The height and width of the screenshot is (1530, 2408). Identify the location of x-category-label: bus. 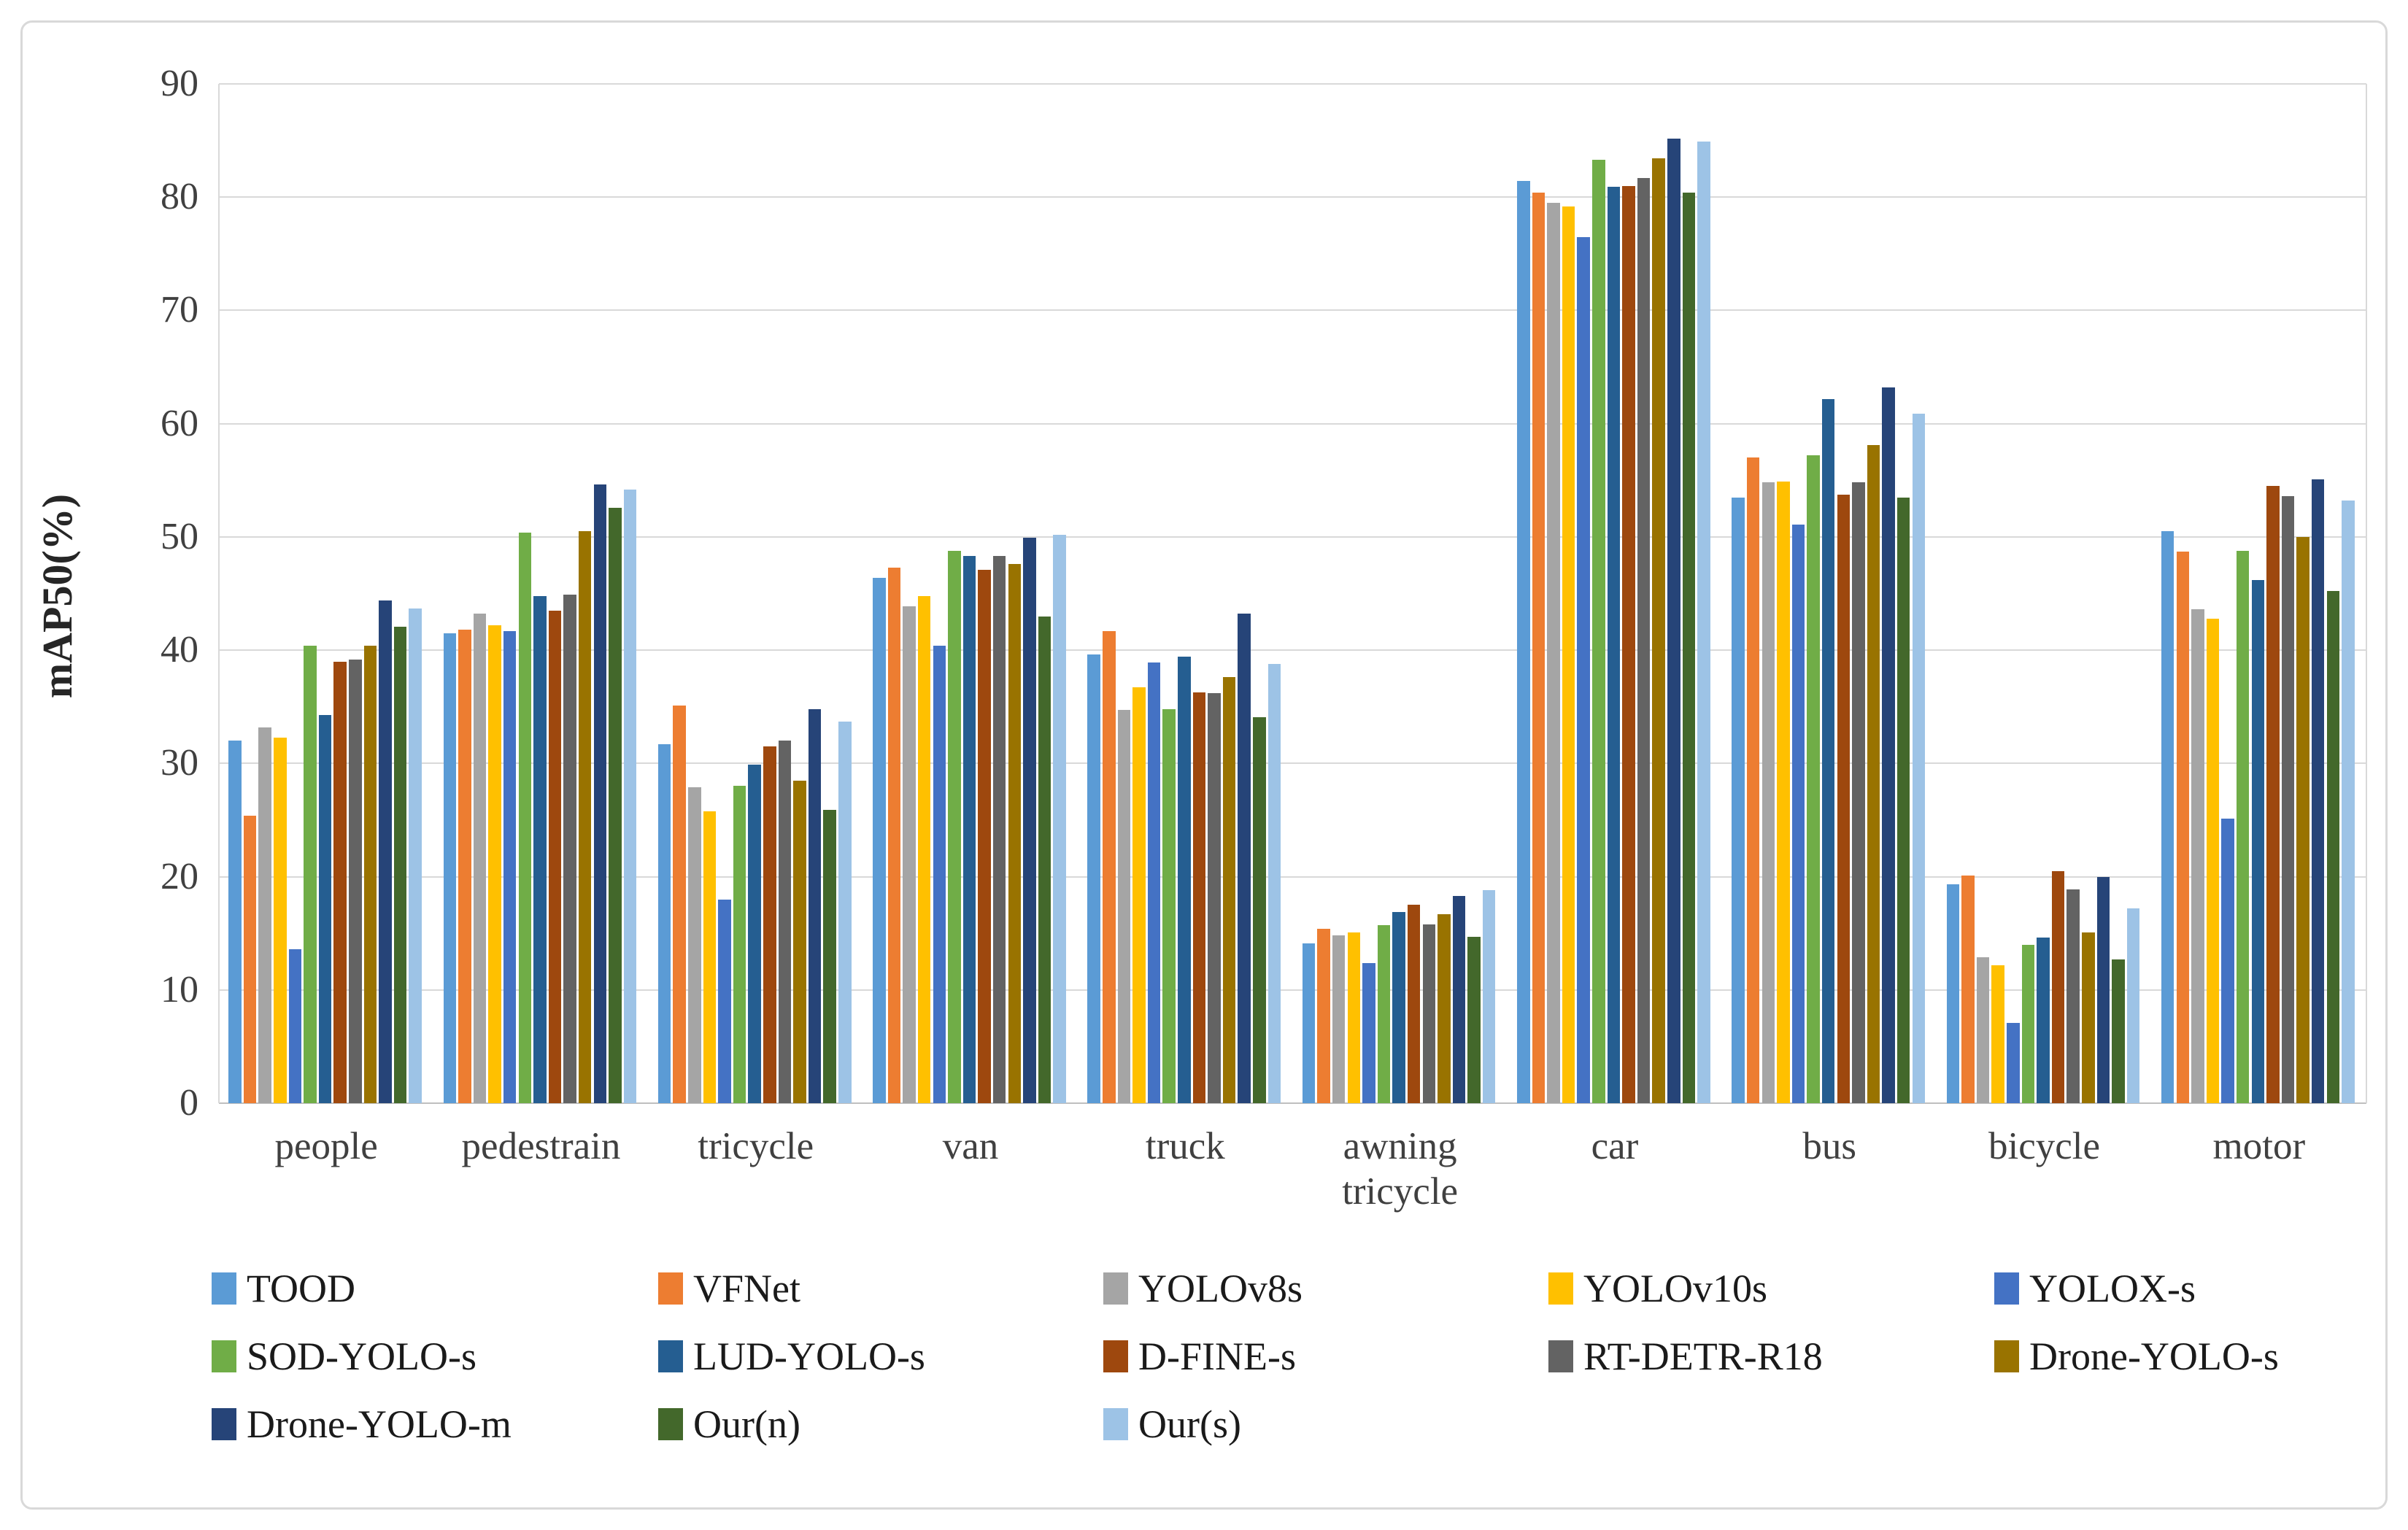
(1829, 1146).